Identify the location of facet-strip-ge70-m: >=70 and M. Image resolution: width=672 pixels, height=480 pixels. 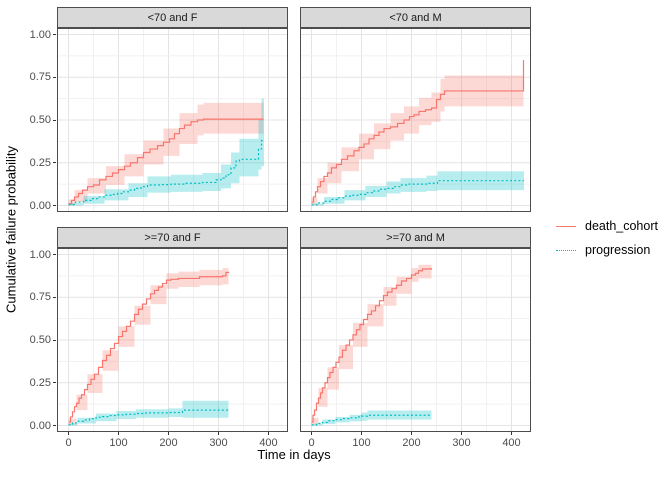
(415, 237).